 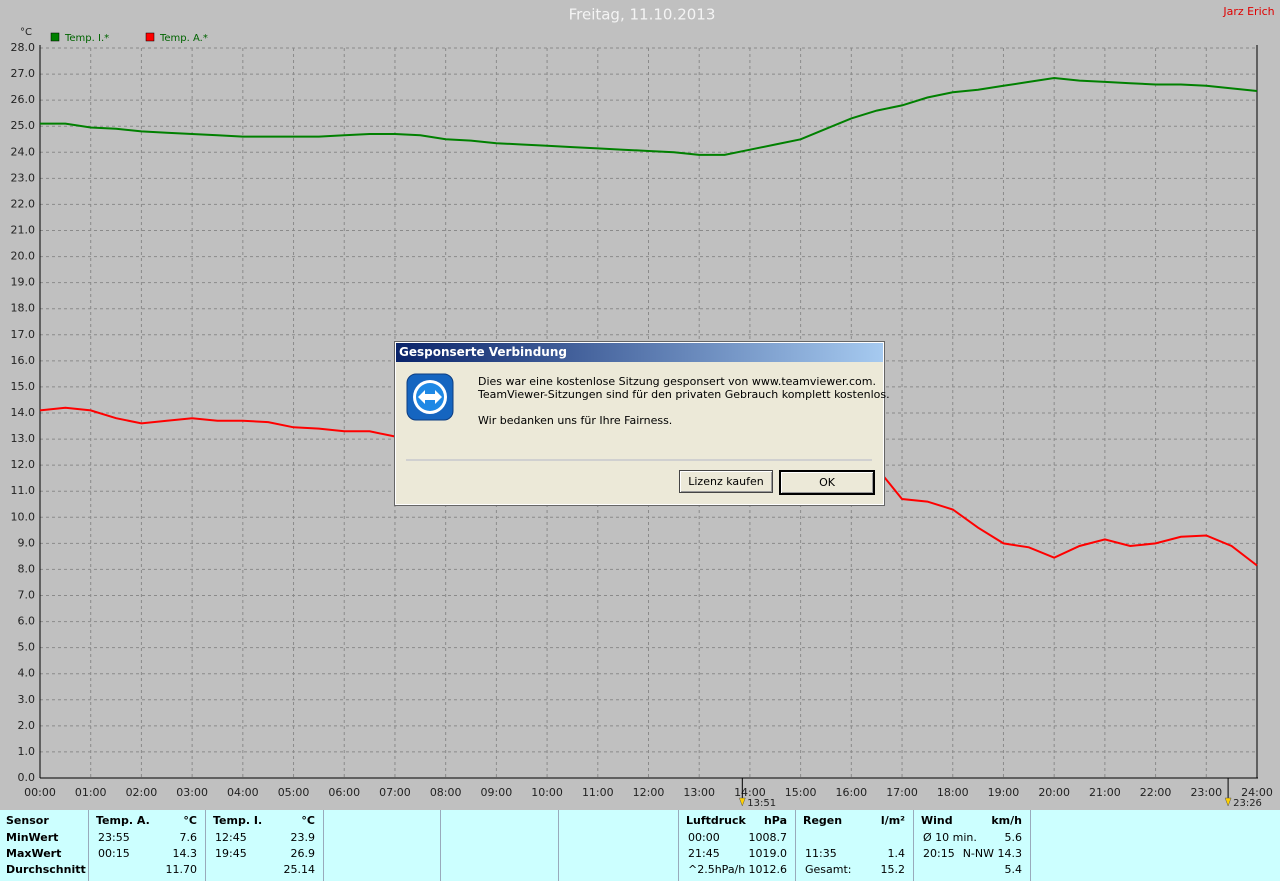 What do you see at coordinates (639, 460) in the screenshot?
I see `progress-bar` at bounding box center [639, 460].